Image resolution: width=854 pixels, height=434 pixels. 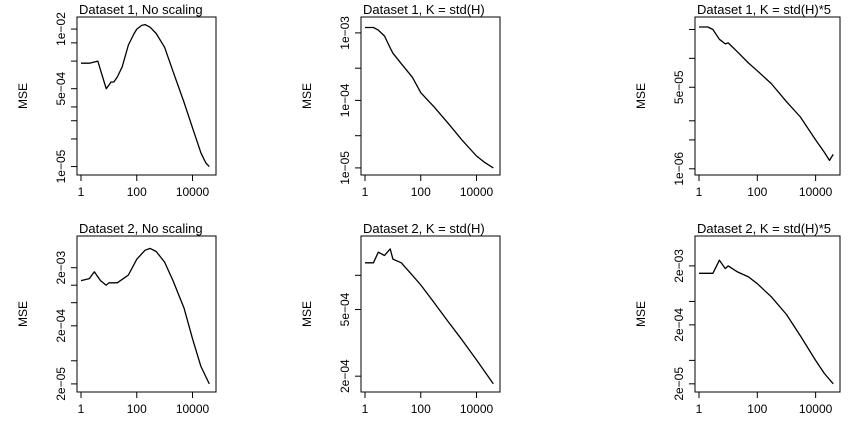 I want to click on y-tick-label: 1e−03, so click(x=345, y=33).